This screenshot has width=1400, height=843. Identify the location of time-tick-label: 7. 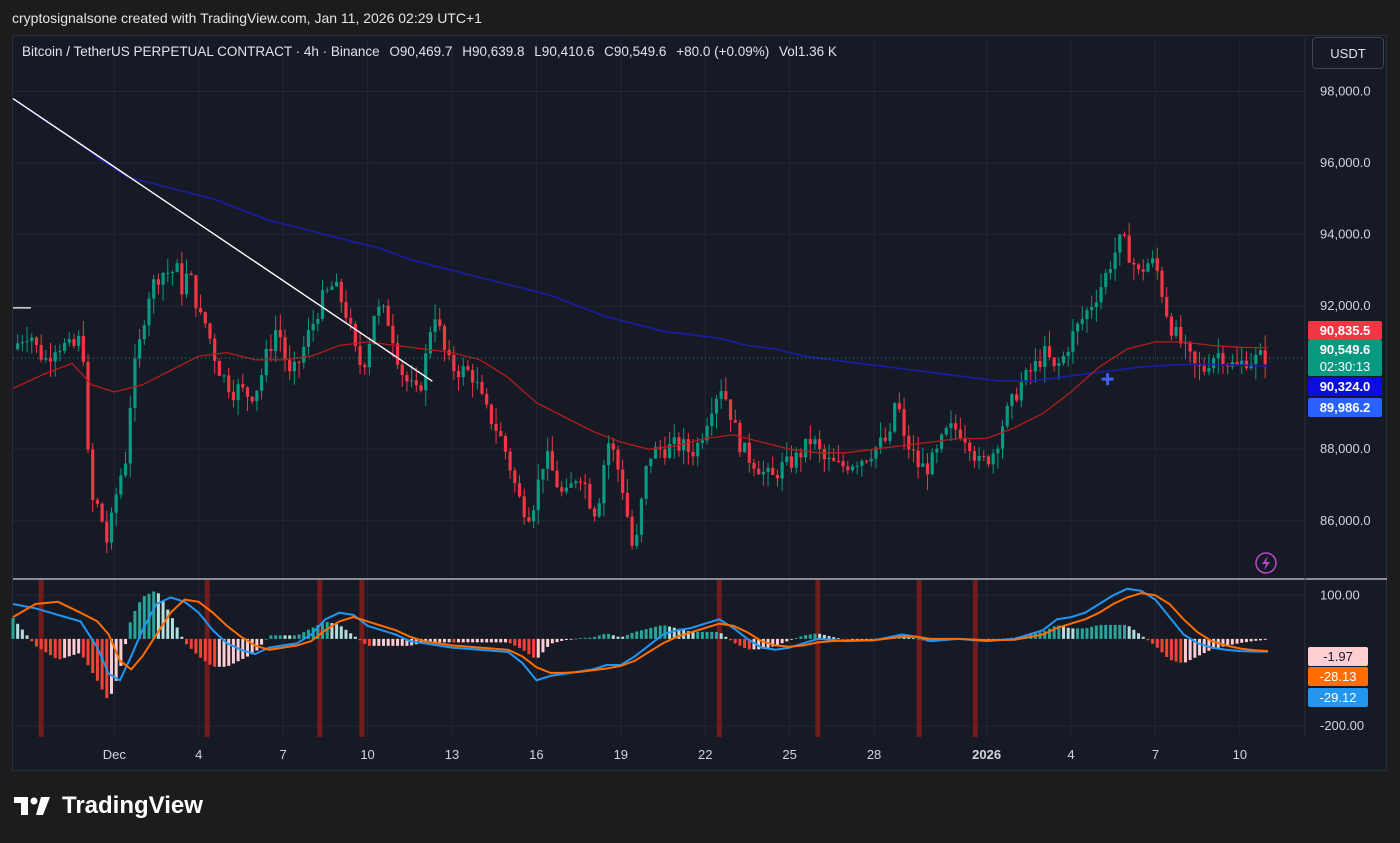
(1155, 754).